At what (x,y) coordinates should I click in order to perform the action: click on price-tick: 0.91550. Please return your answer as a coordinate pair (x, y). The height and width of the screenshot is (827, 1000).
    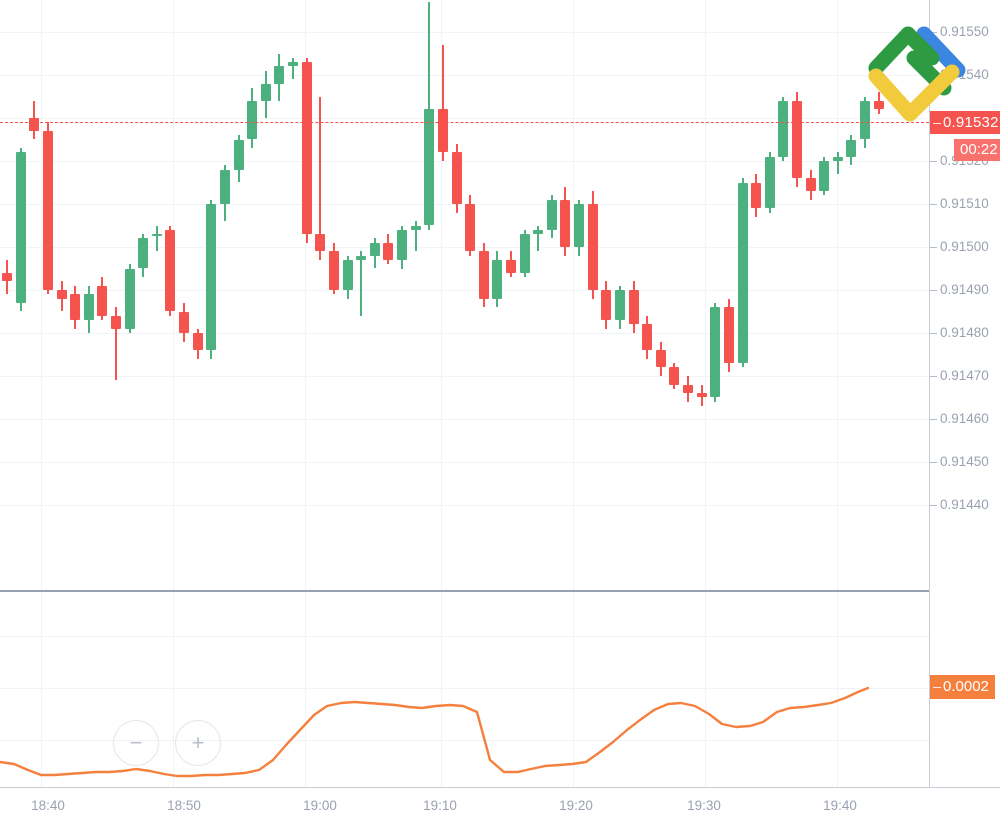
    Looking at the image, I should click on (959, 32).